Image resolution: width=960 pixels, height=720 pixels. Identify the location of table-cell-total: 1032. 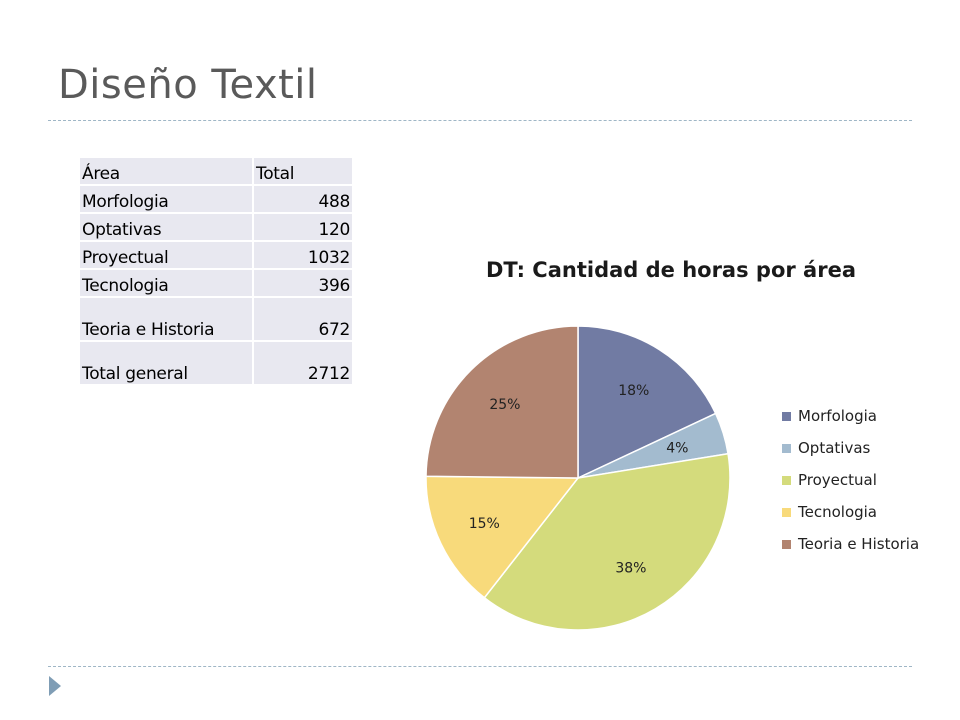
(303, 255).